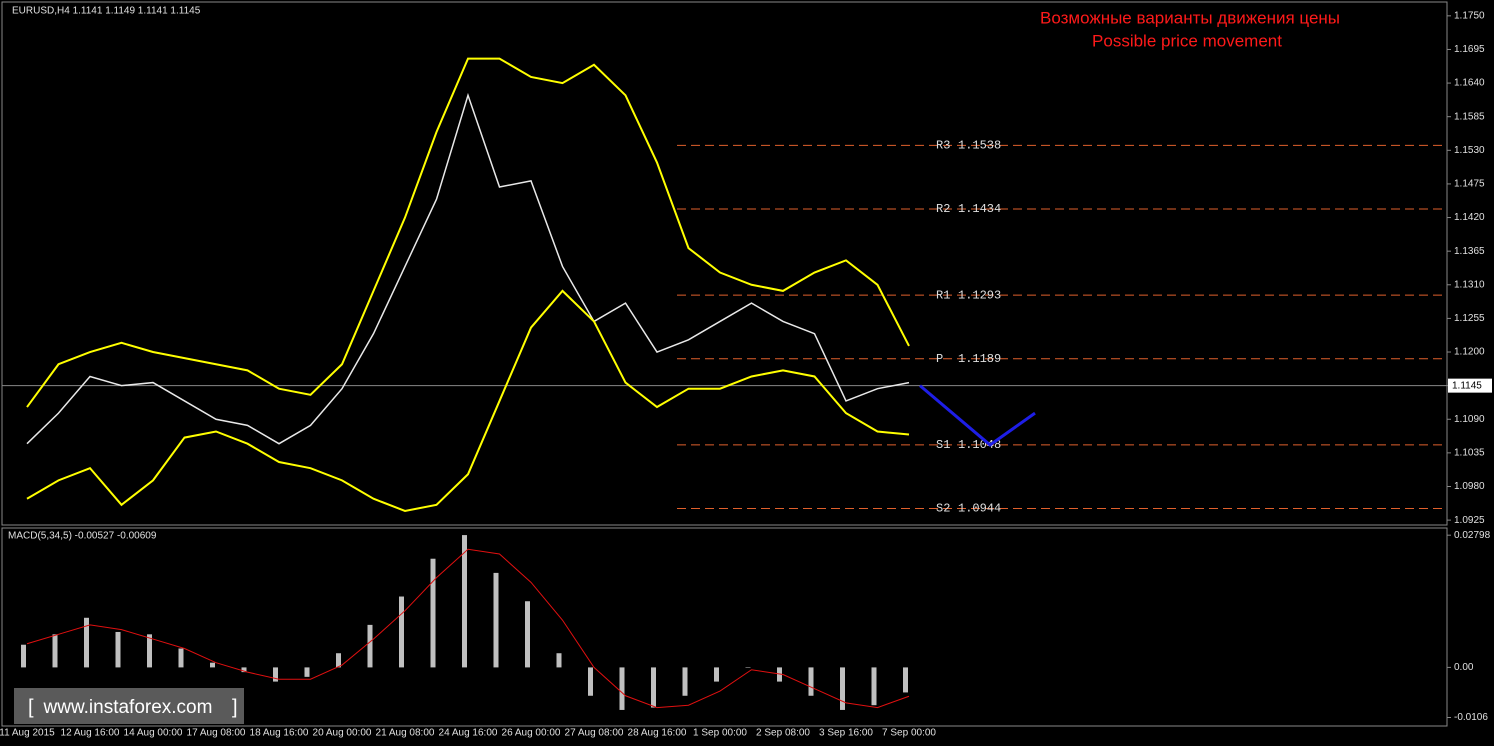 The width and height of the screenshot is (1494, 746). What do you see at coordinates (90, 733) in the screenshot?
I see `x-tick-label: 12 Aug 16:00` at bounding box center [90, 733].